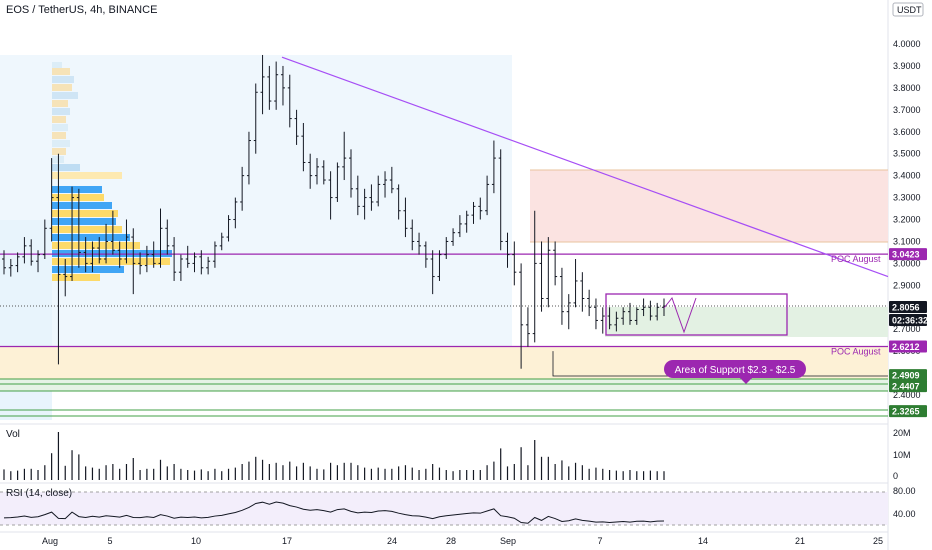 This screenshot has height=550, width=932. I want to click on annotation-pointer, so click(746, 381).